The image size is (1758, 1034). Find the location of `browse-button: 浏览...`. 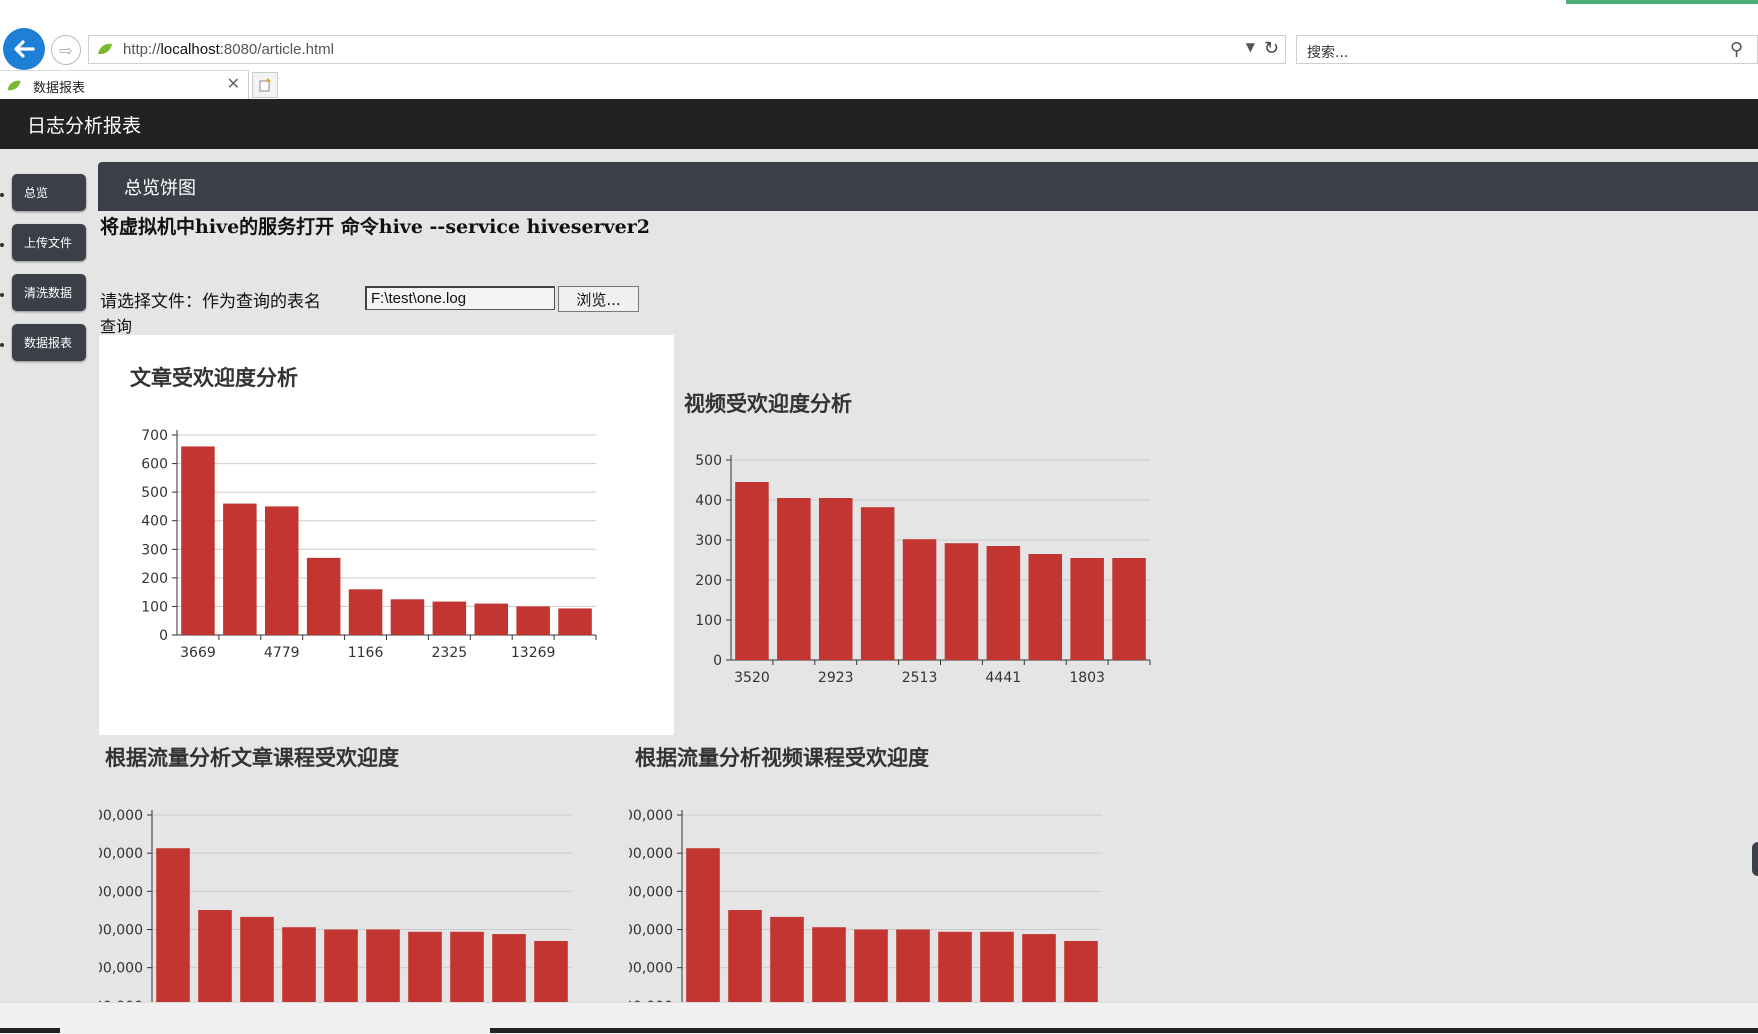

browse-button: 浏览... is located at coordinates (598, 299).